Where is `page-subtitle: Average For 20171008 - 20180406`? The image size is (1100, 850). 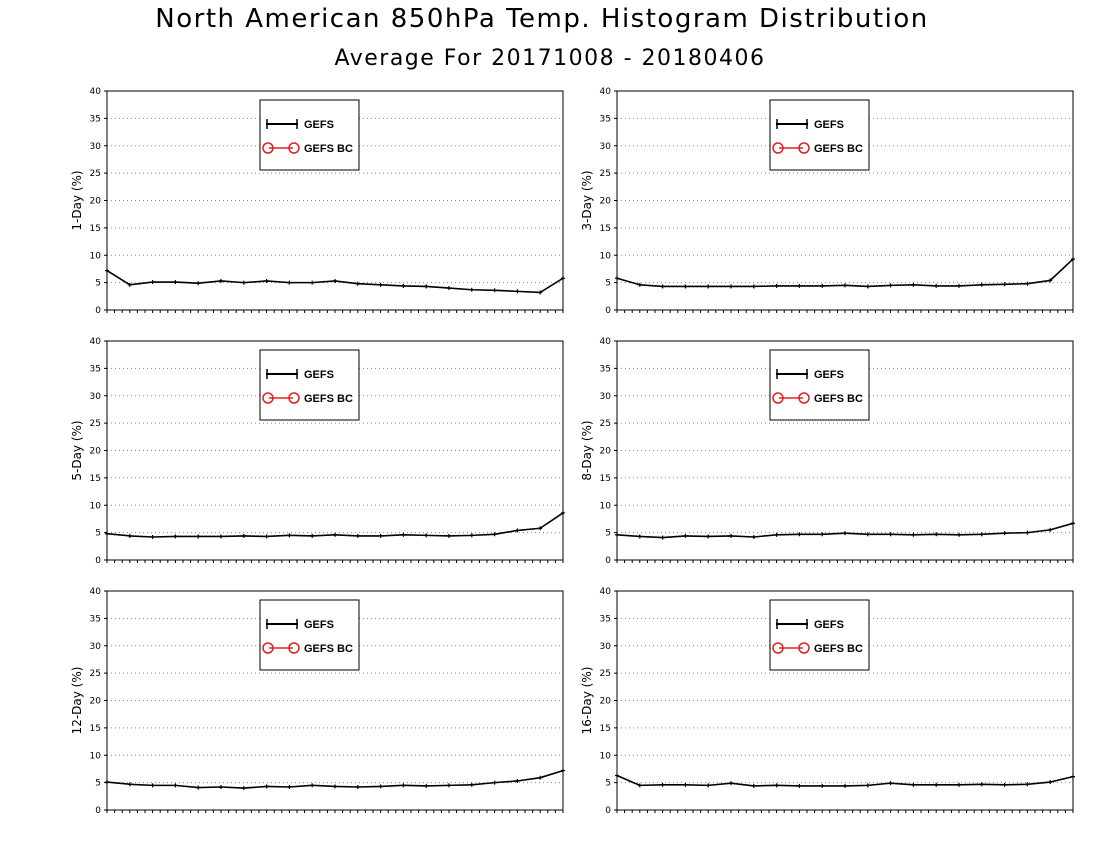 page-subtitle: Average For 20171008 - 20180406 is located at coordinates (550, 58).